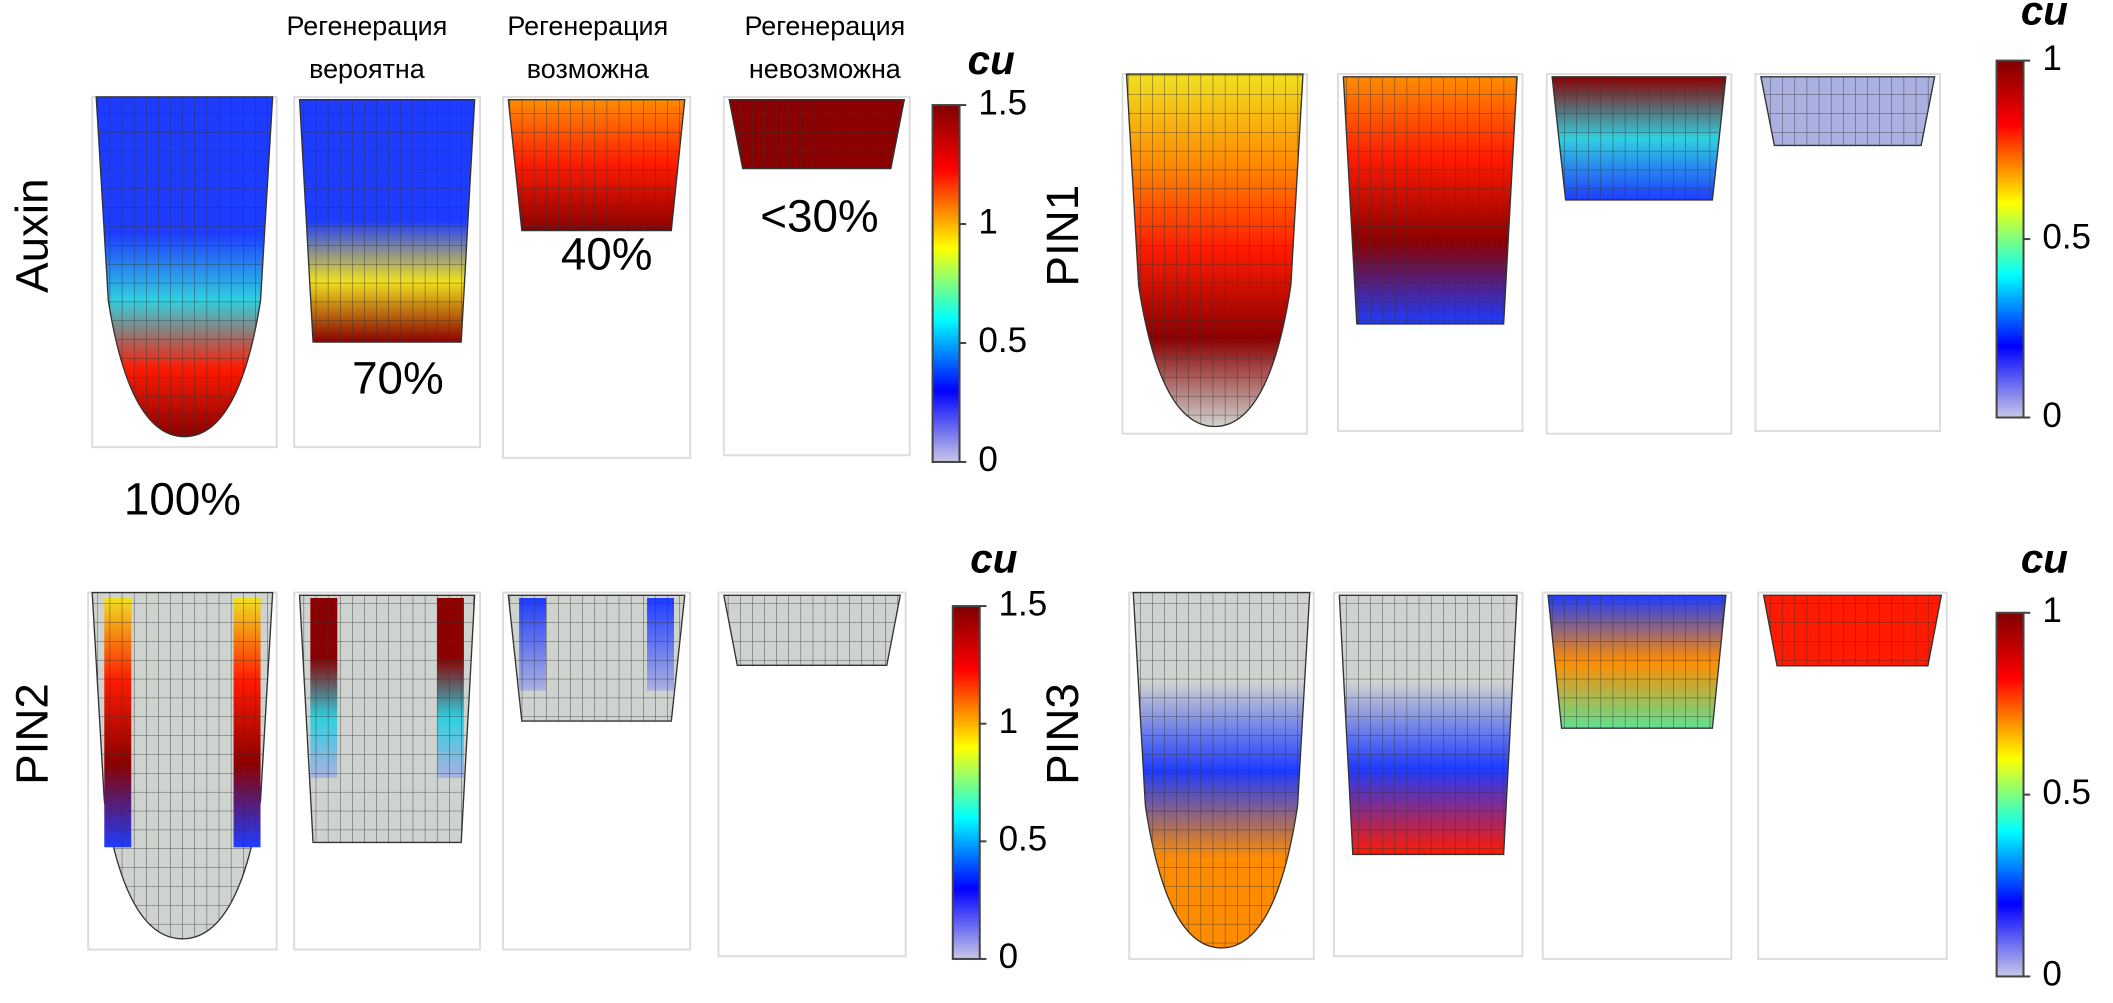 The width and height of the screenshot is (2113, 1003). I want to click on panel-label: Auxin, so click(32, 235).